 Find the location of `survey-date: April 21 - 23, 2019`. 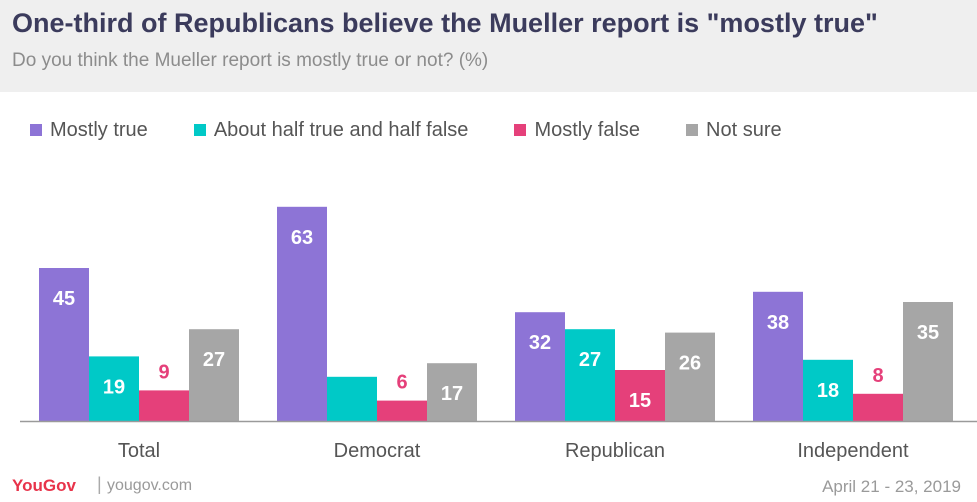

survey-date: April 21 - 23, 2019 is located at coordinates (891, 486).